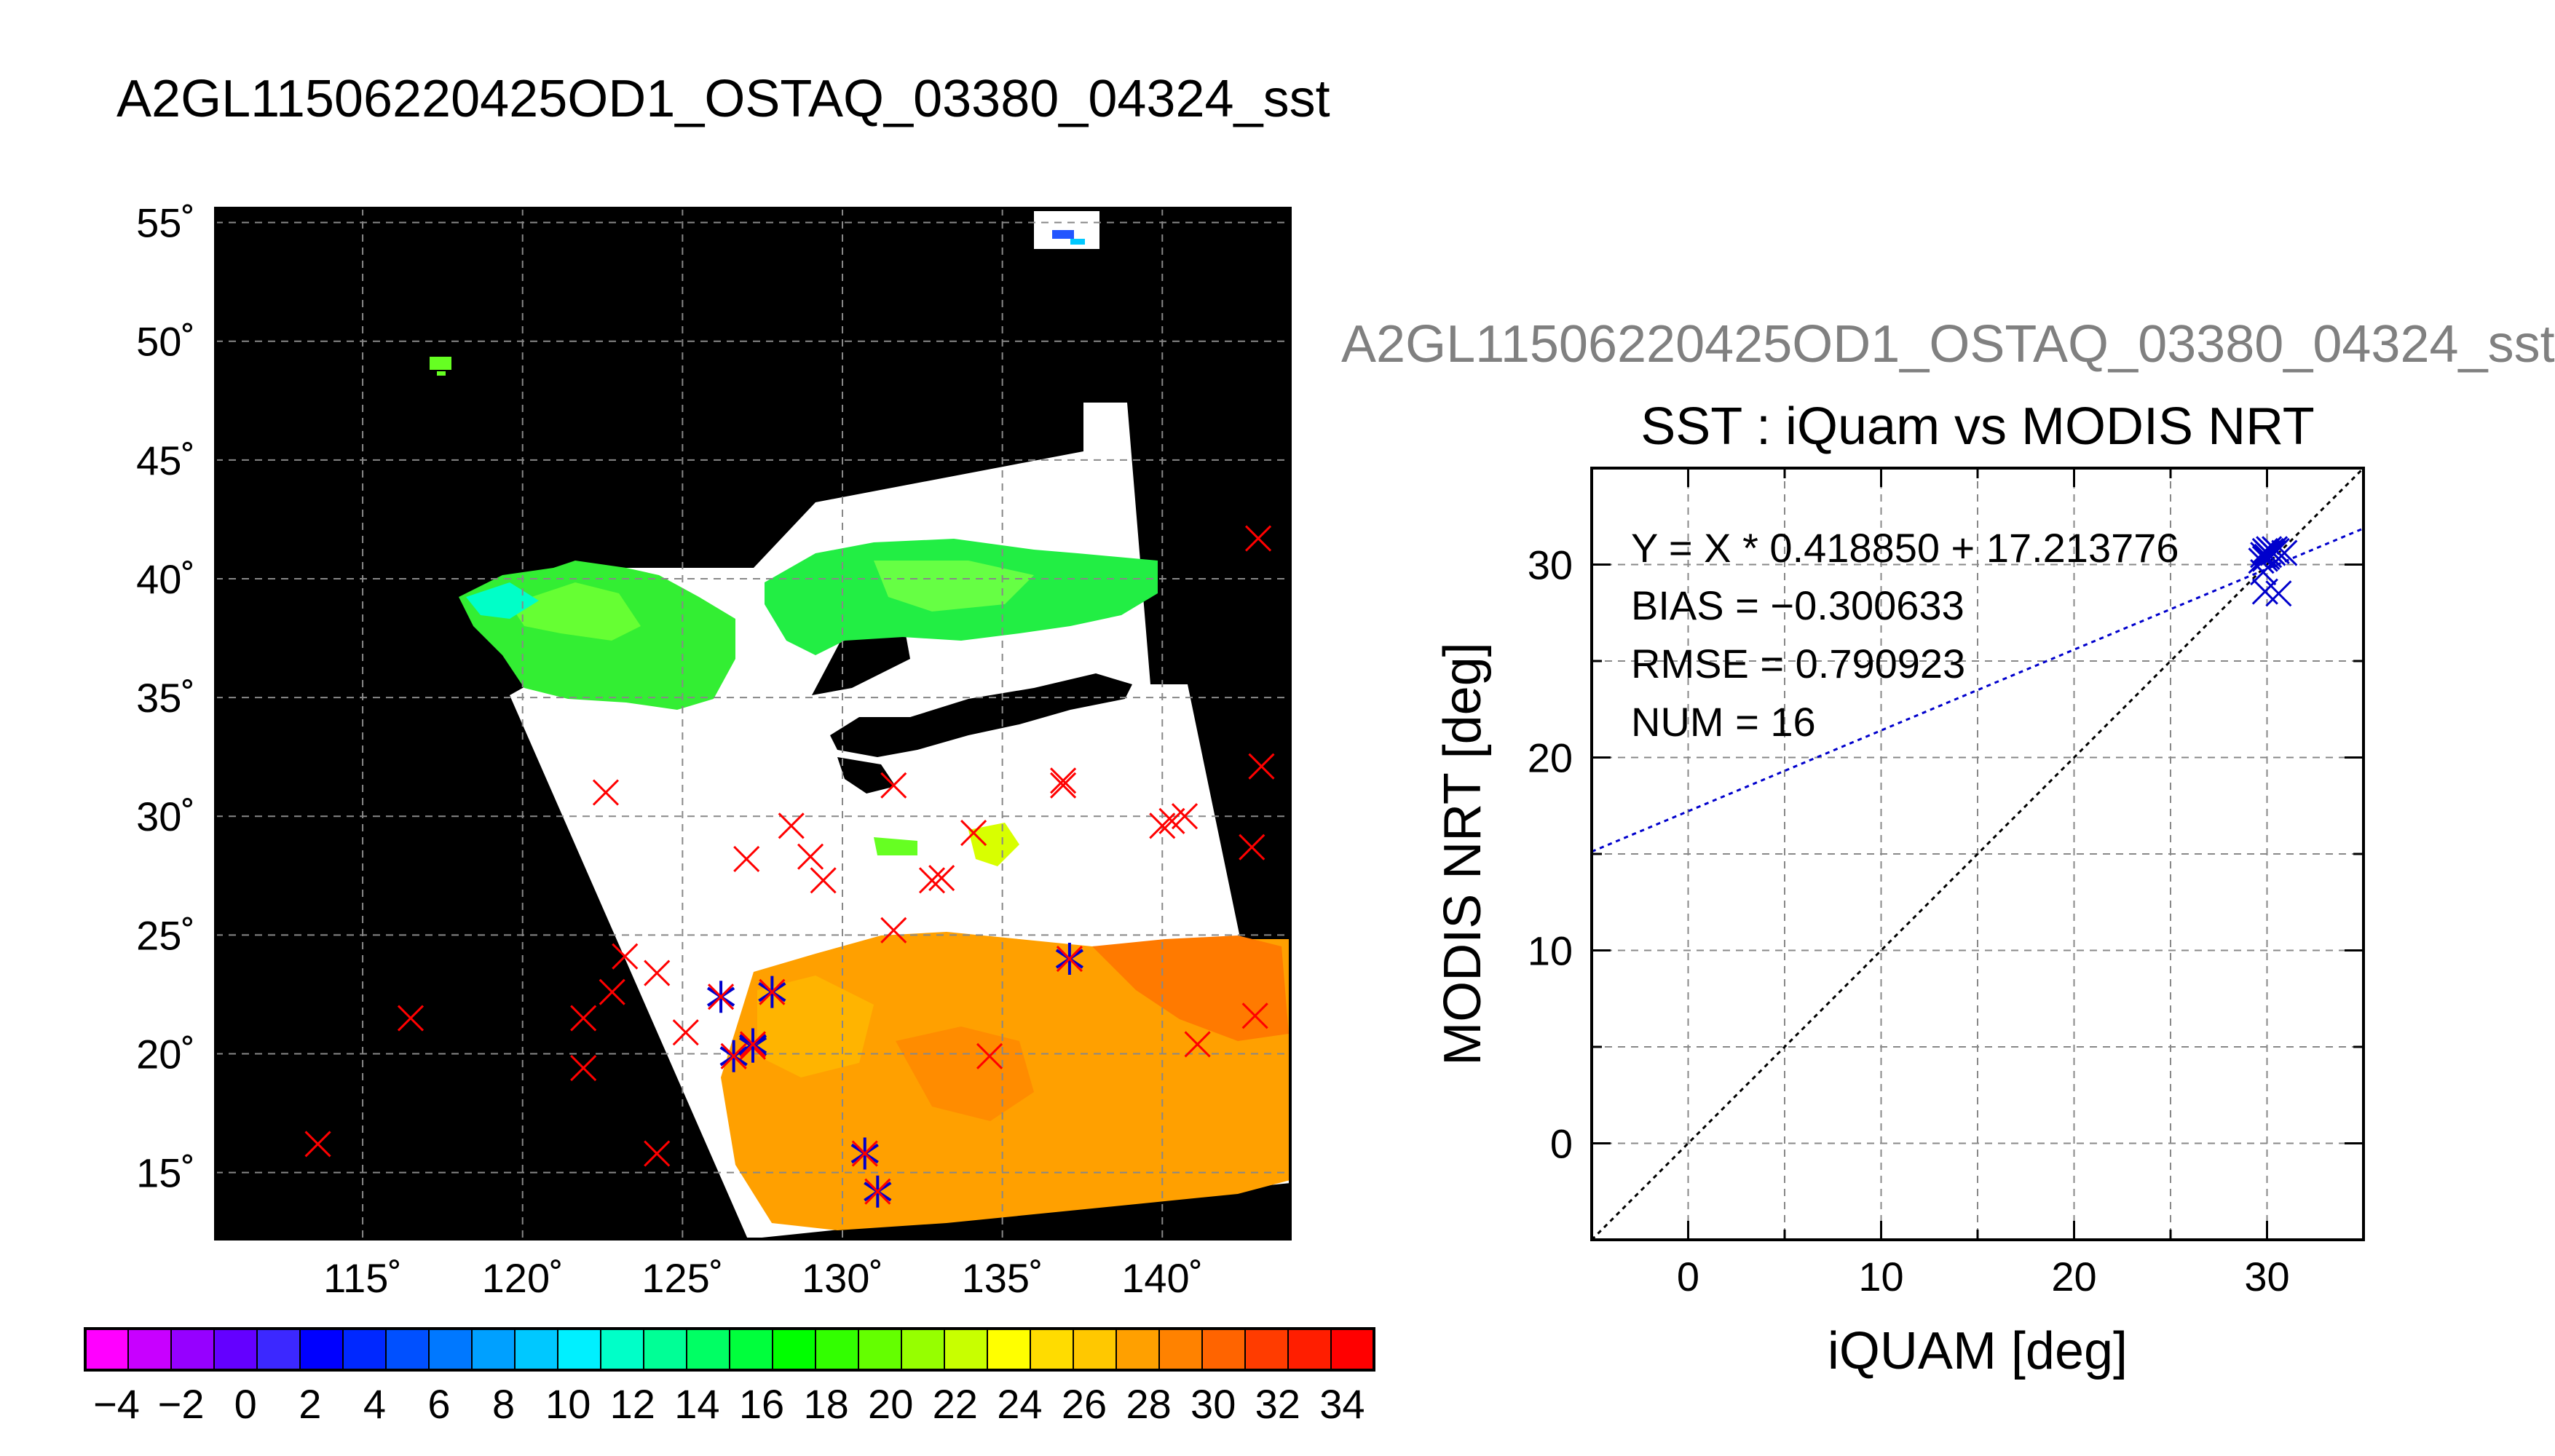  What do you see at coordinates (1983, 1276) in the screenshot?
I see `x-tick-labels: 0 10 20 30` at bounding box center [1983, 1276].